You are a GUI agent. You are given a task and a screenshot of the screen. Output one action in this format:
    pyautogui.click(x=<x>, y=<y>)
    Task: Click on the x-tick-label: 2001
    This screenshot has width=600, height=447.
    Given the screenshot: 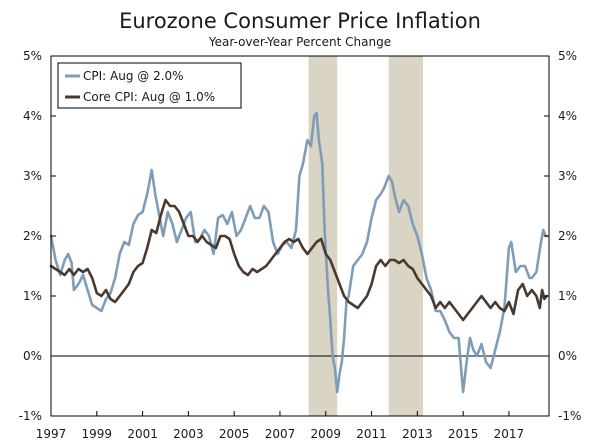 What is the action you would take?
    pyautogui.click(x=142, y=434)
    